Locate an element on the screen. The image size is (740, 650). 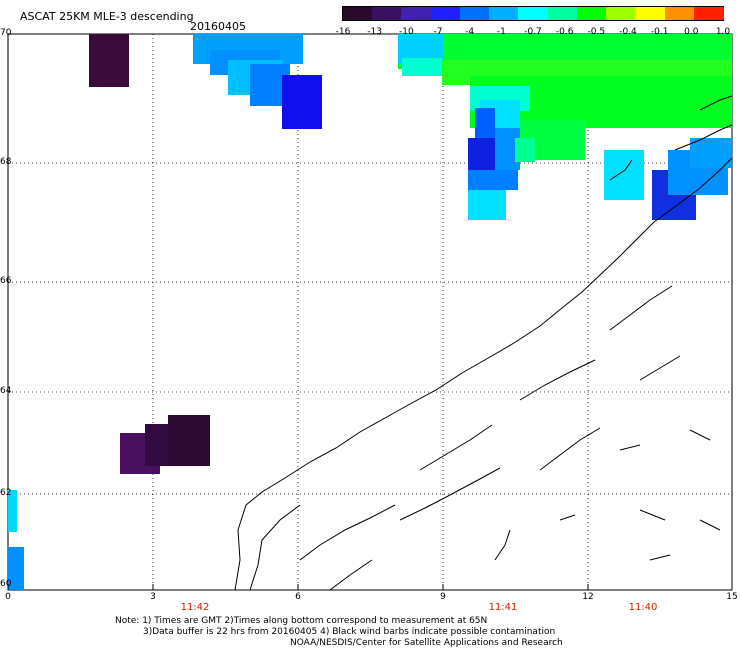
time-label-3: 11:40 is located at coordinates (643, 607).